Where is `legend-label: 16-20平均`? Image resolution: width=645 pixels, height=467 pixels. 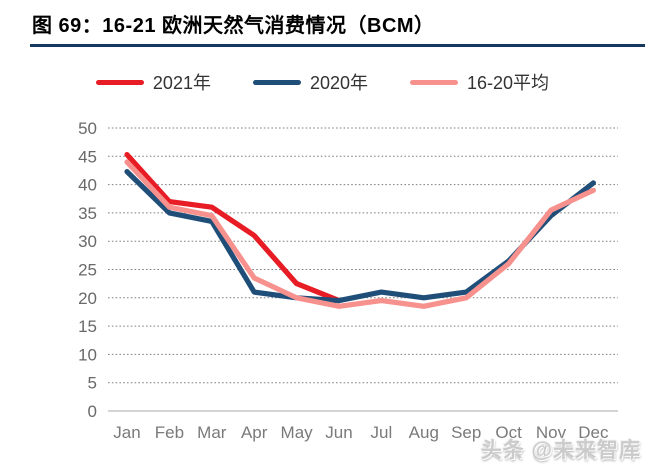 legend-label: 16-20平均 is located at coordinates (508, 83).